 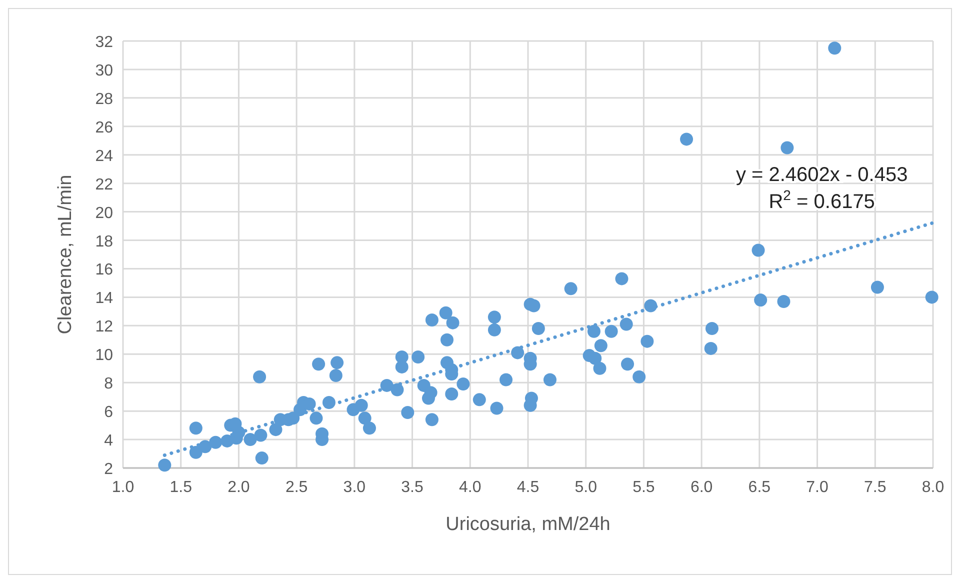 What do you see at coordinates (109, 384) in the screenshot?
I see `y-tick-label: 8` at bounding box center [109, 384].